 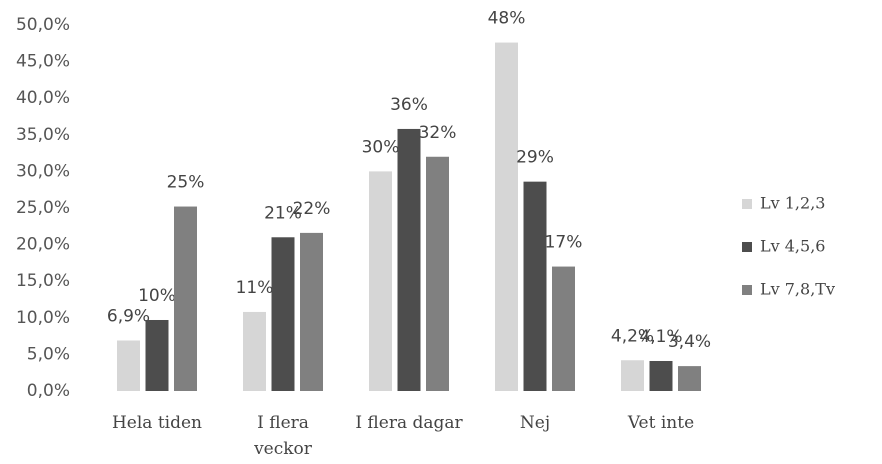 What do you see at coordinates (409, 105) in the screenshot?
I see `data-label: 36%` at bounding box center [409, 105].